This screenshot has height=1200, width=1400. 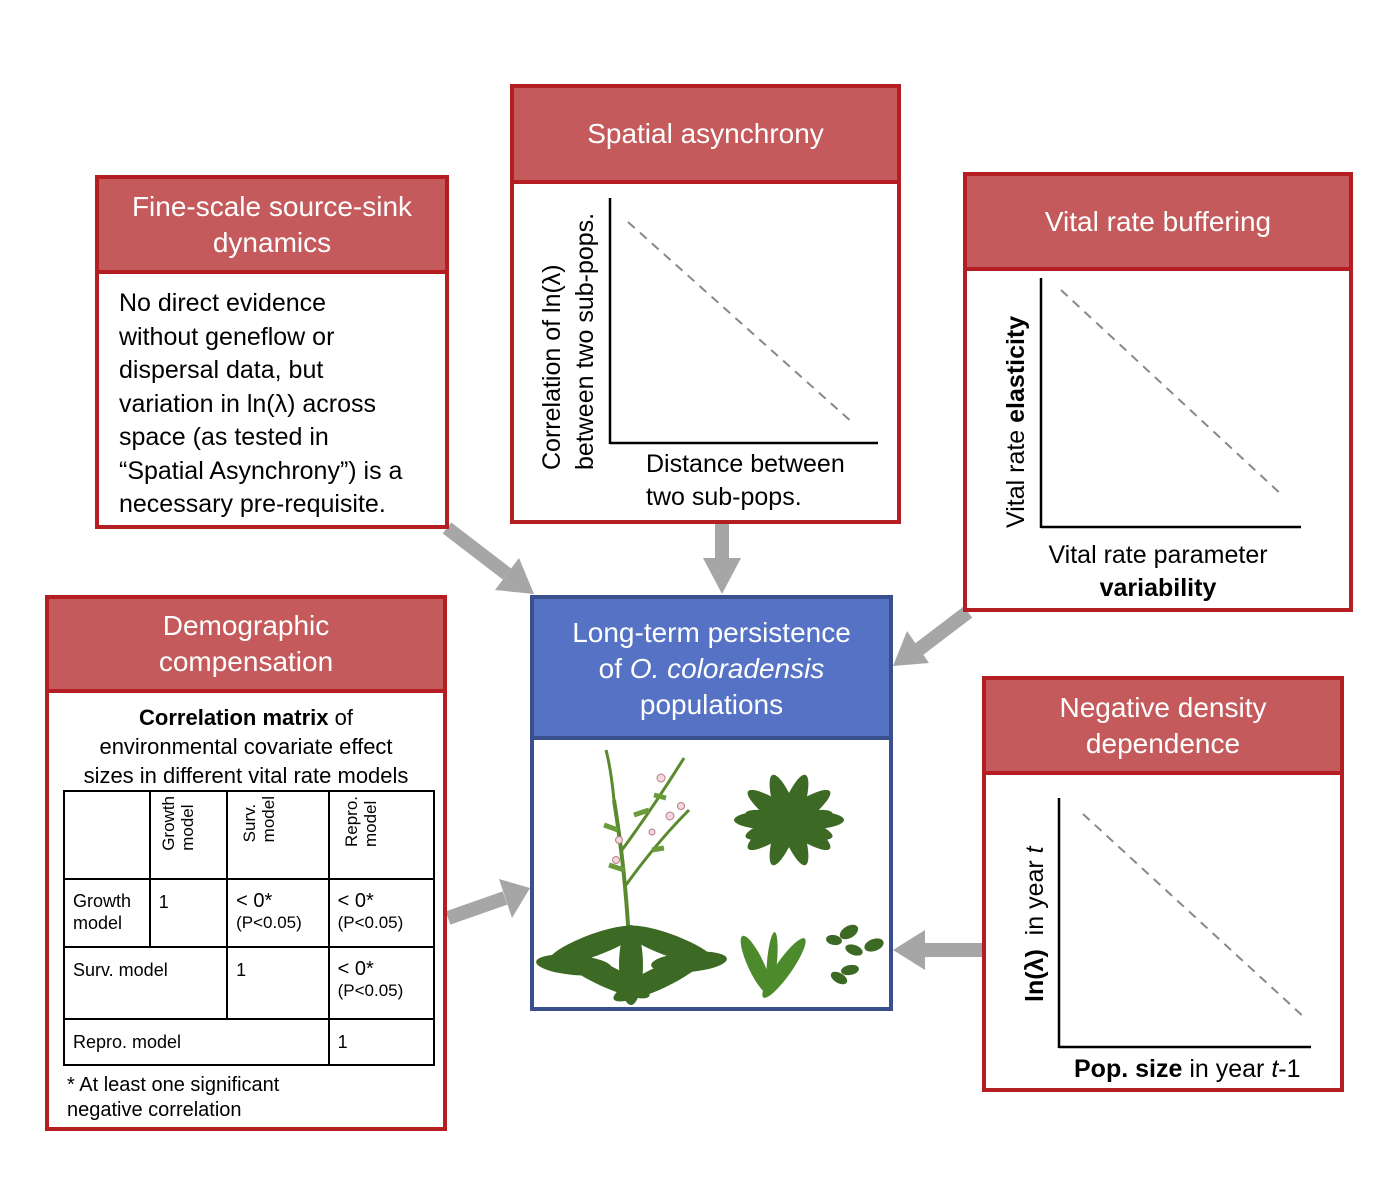 I want to click on plant-illustration, so click(x=710, y=877).